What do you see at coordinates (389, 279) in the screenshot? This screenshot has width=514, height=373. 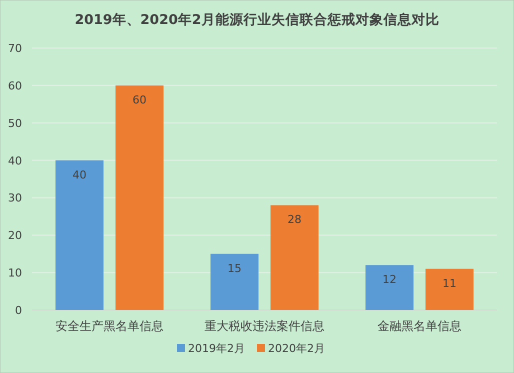 I see `data-label: 12` at bounding box center [389, 279].